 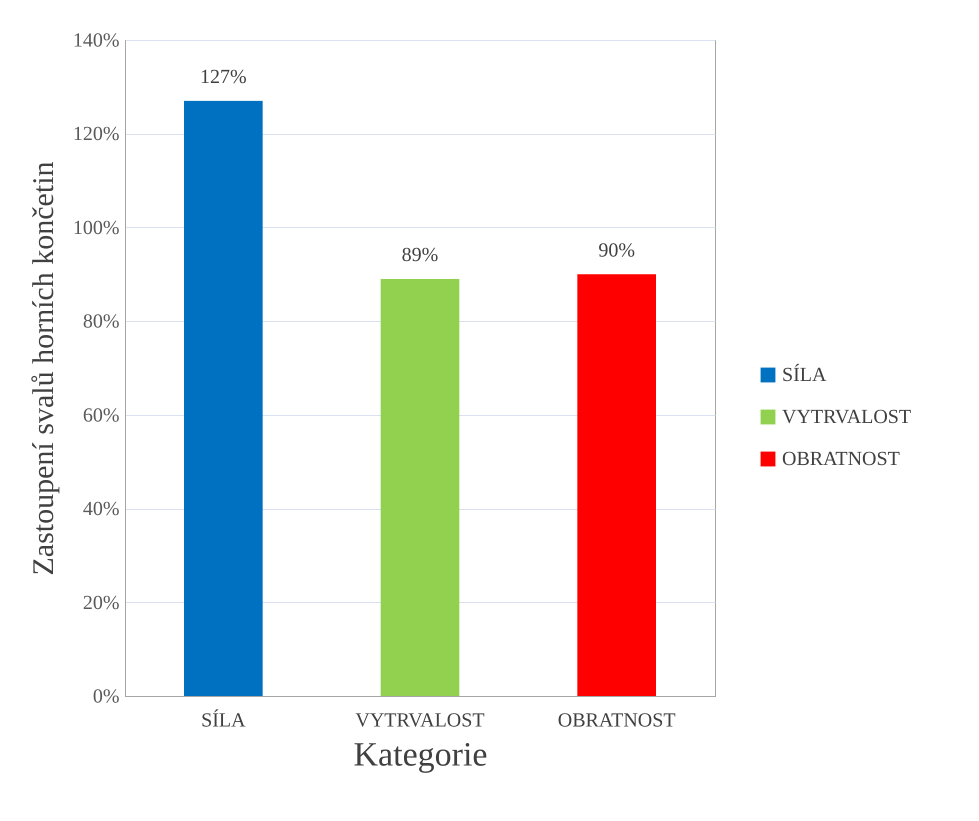 What do you see at coordinates (101, 415) in the screenshot?
I see `y-tick-label: 60%` at bounding box center [101, 415].